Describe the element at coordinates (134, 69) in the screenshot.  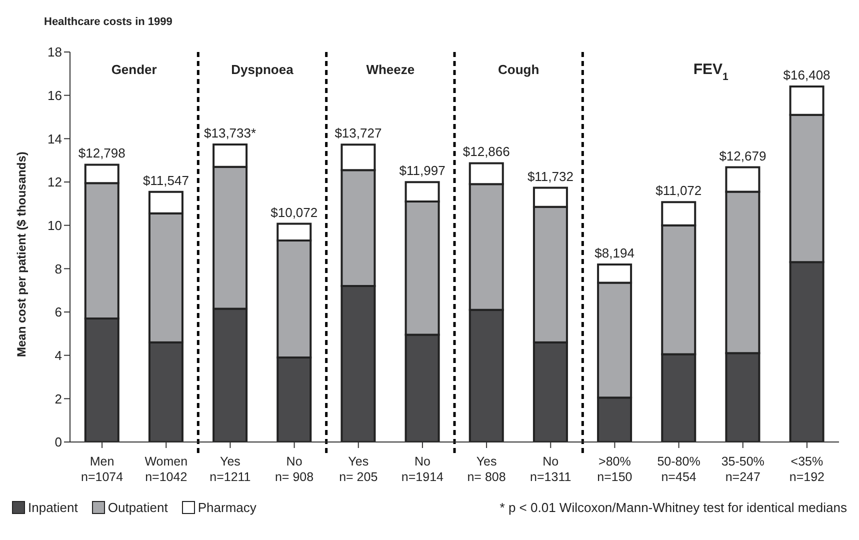
I see `annotation: Gender` at that location.